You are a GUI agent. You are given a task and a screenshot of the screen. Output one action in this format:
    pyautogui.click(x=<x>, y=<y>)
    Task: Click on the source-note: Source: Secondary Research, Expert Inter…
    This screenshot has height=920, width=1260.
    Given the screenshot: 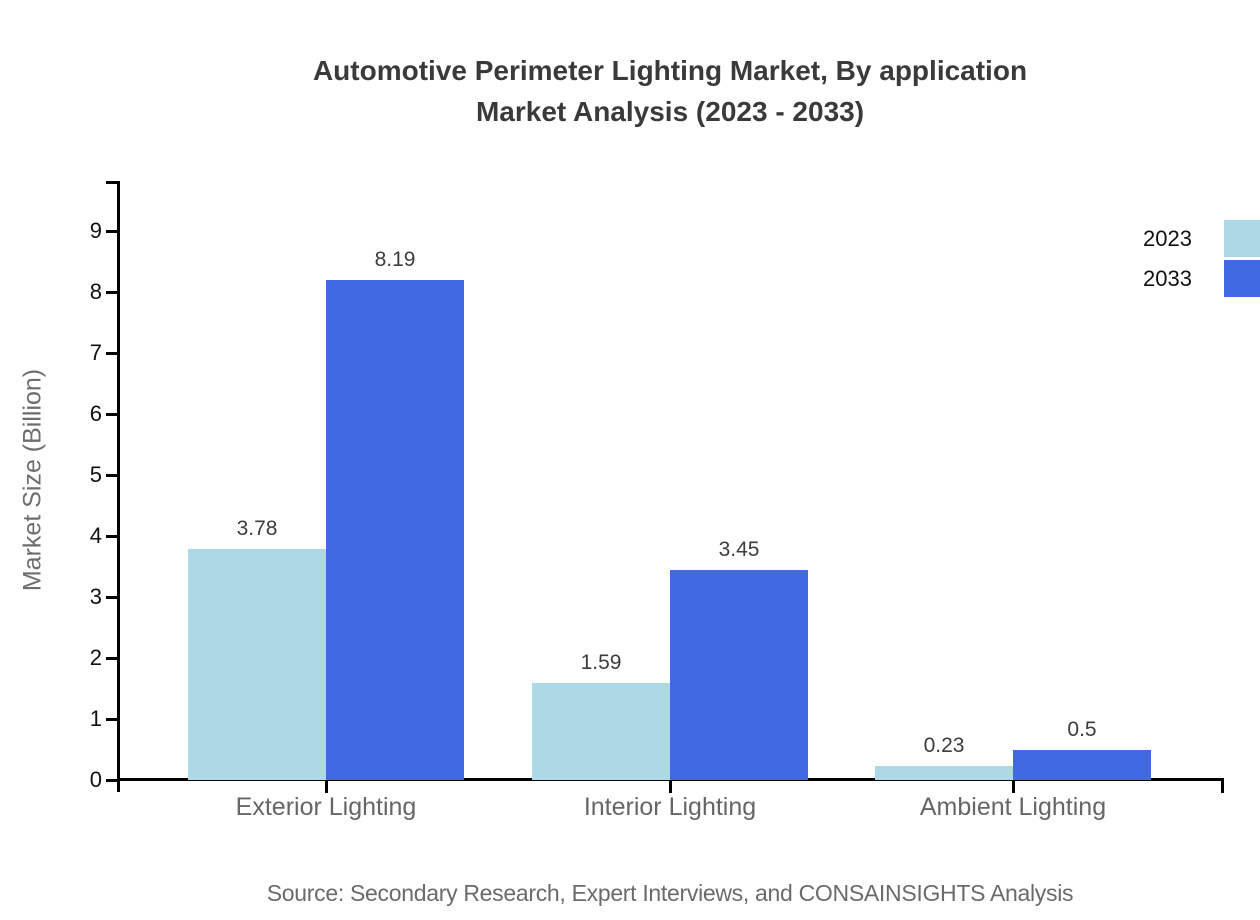 What is the action you would take?
    pyautogui.click(x=670, y=893)
    